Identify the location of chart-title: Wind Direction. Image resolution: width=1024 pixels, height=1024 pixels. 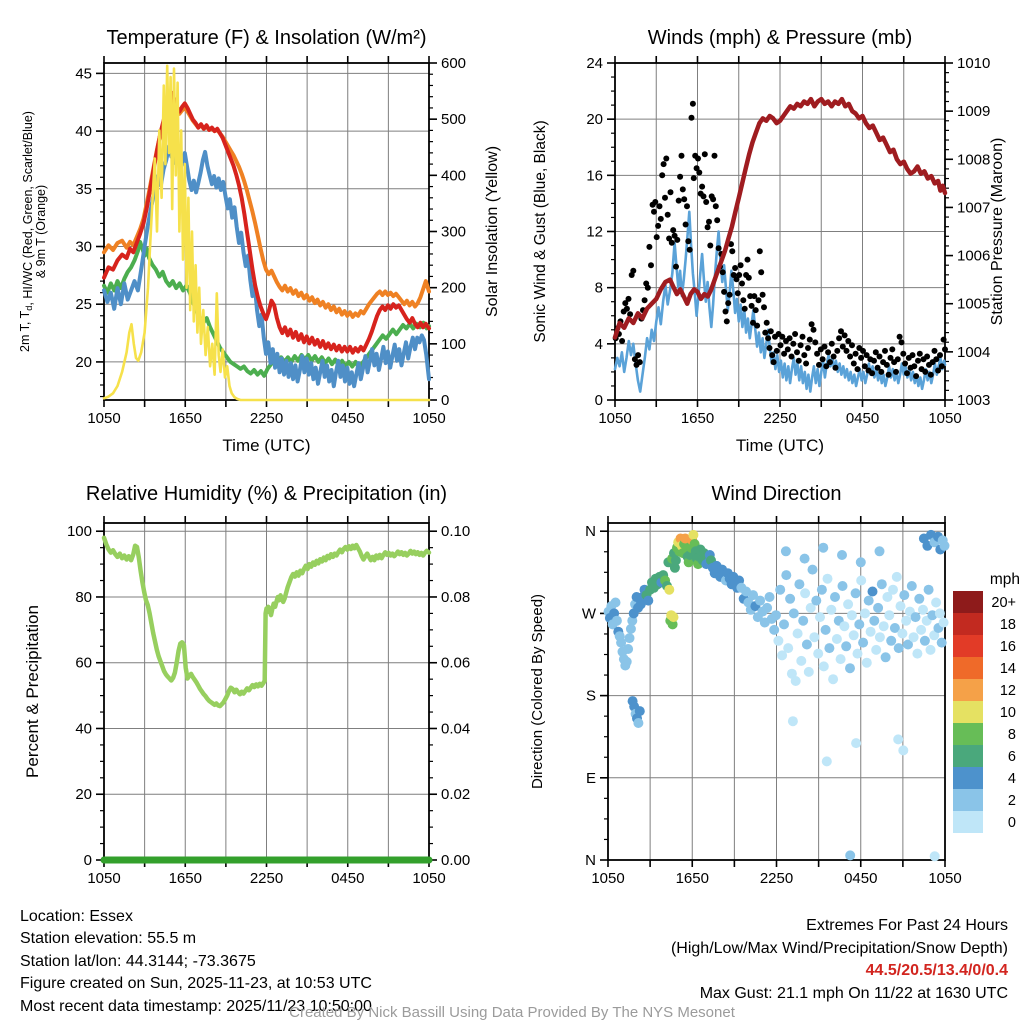
(776, 494).